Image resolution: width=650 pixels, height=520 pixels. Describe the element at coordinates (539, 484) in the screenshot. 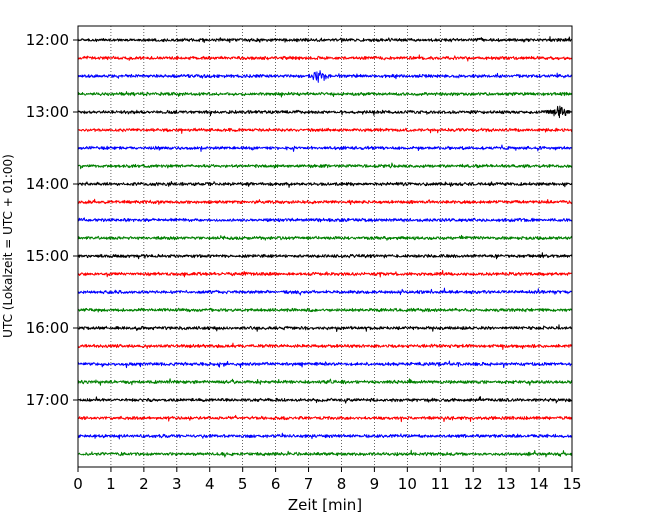

I see `x-tick-label: 14` at that location.